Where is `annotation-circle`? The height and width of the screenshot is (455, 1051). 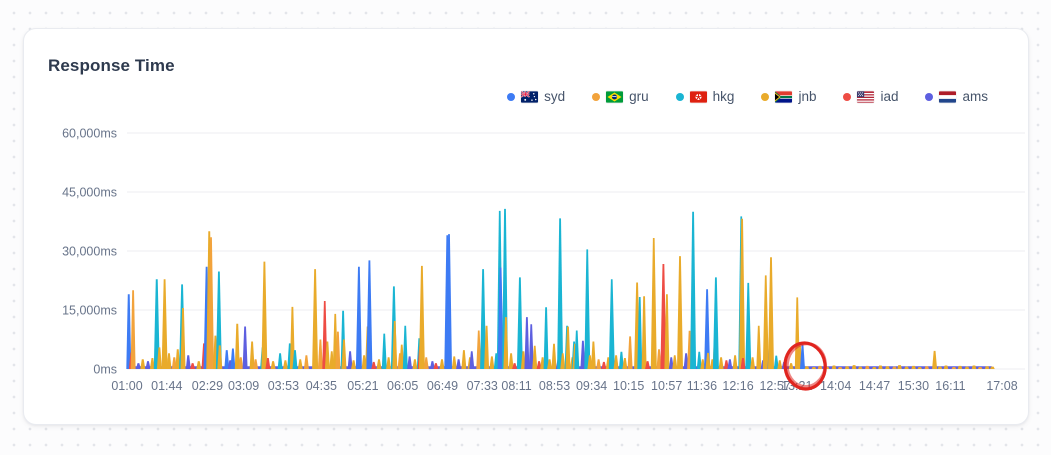
annotation-circle is located at coordinates (805, 366).